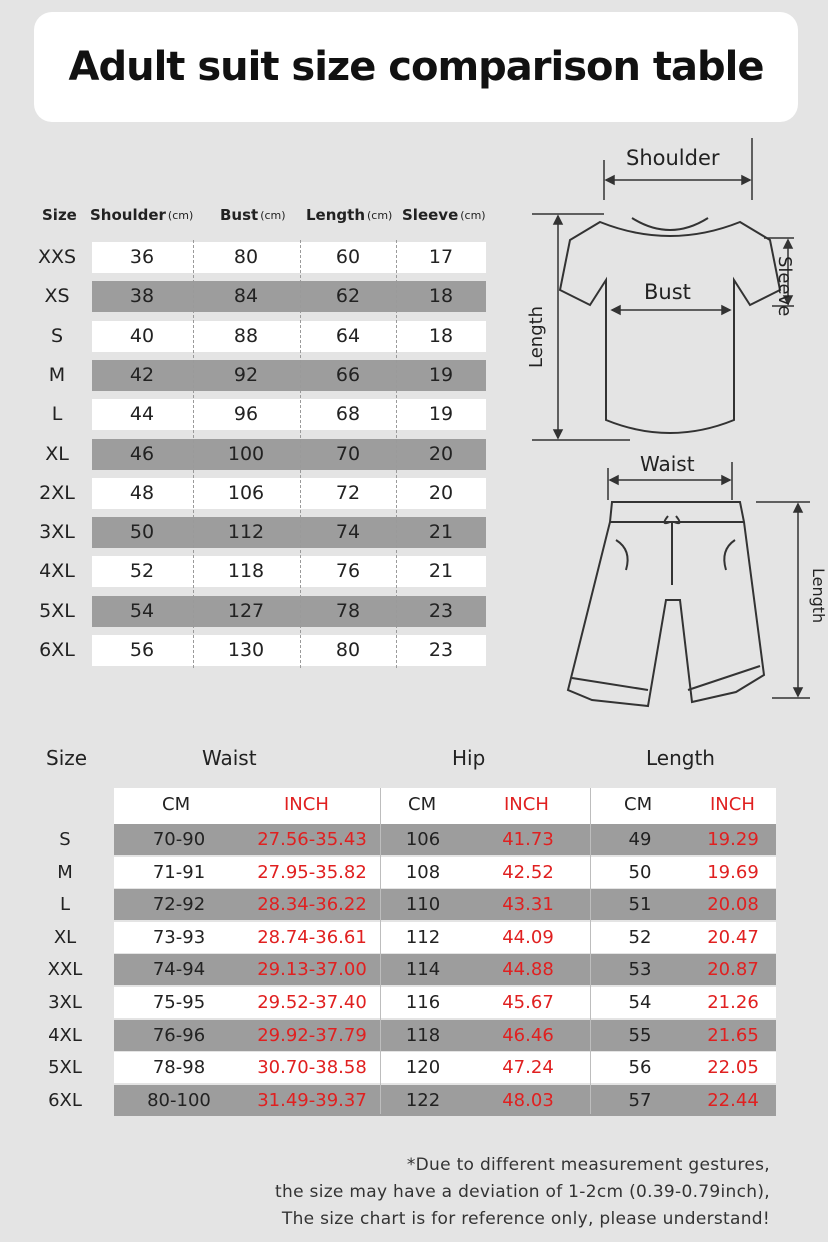  What do you see at coordinates (445, 839) in the screenshot?
I see `row-band: 70-90 27.56-35.43 106 41.73 49 19.29` at bounding box center [445, 839].